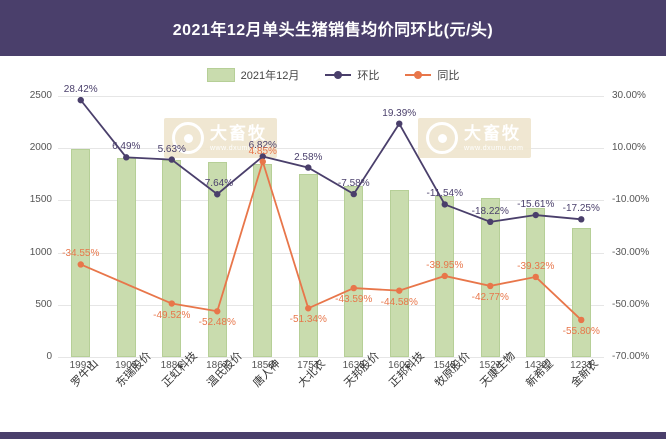 This screenshot has width=666, height=439. Describe the element at coordinates (217, 184) in the screenshot. I see `huanbi-point-label: -7.64%` at that location.